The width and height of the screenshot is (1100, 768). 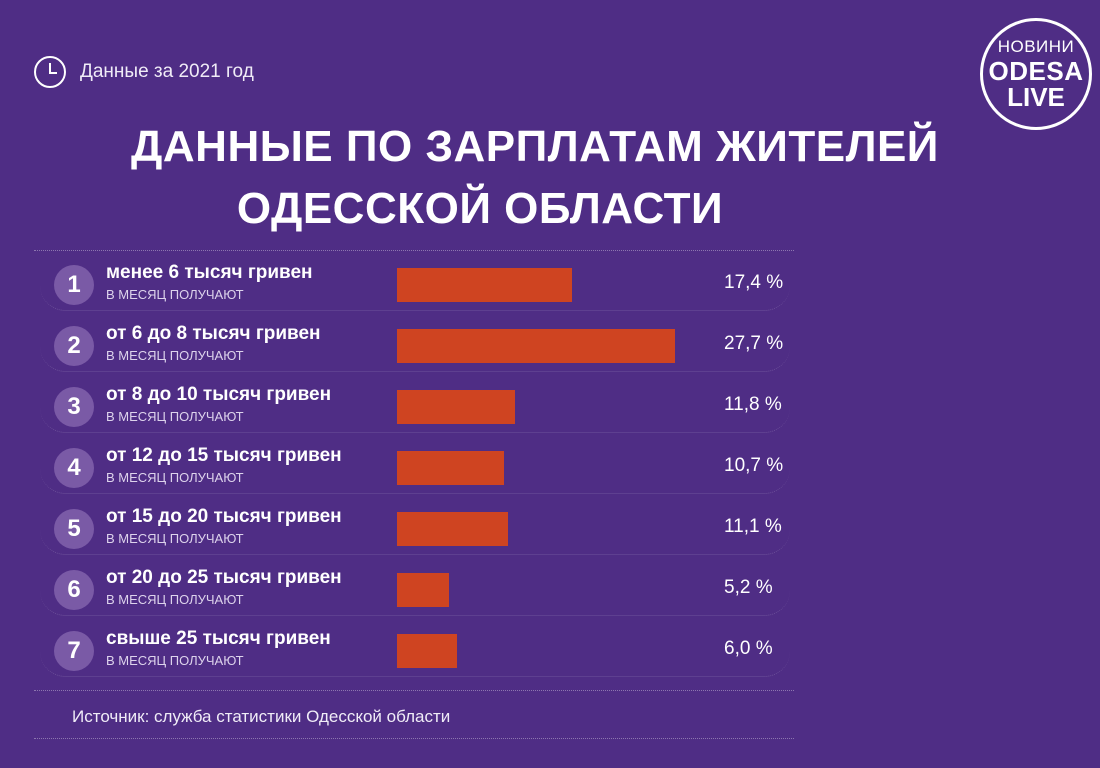 What do you see at coordinates (480, 208) in the screenshot?
I see `title-line-2: ОДЕССКОЙ ОБЛАСТИ` at bounding box center [480, 208].